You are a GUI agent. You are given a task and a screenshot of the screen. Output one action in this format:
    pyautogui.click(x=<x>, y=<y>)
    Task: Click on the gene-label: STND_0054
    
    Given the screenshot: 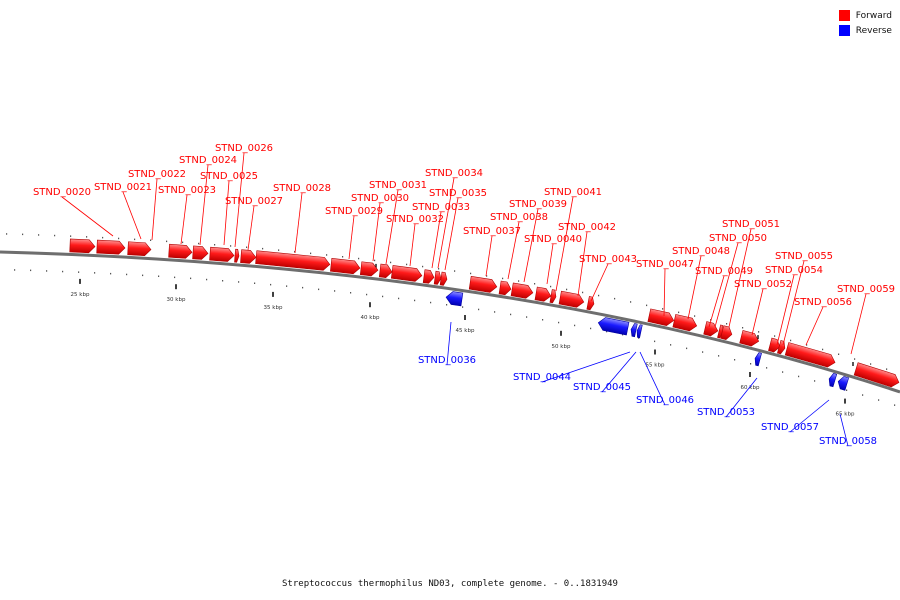 What is the action you would take?
    pyautogui.click(x=794, y=270)
    